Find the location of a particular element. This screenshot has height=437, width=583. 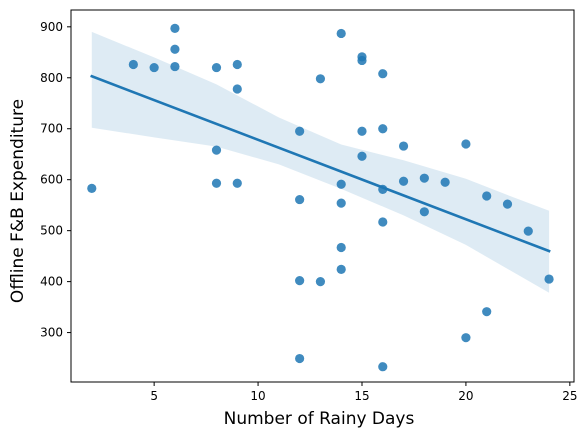

y-tick-label: 400 is located at coordinates (51, 282).